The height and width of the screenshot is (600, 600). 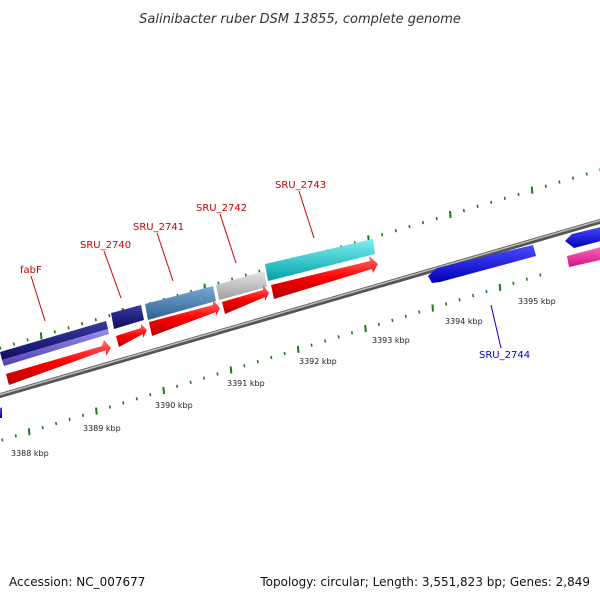 I want to click on gene-label-SRU_2744: SRU_2744, so click(x=504, y=355).